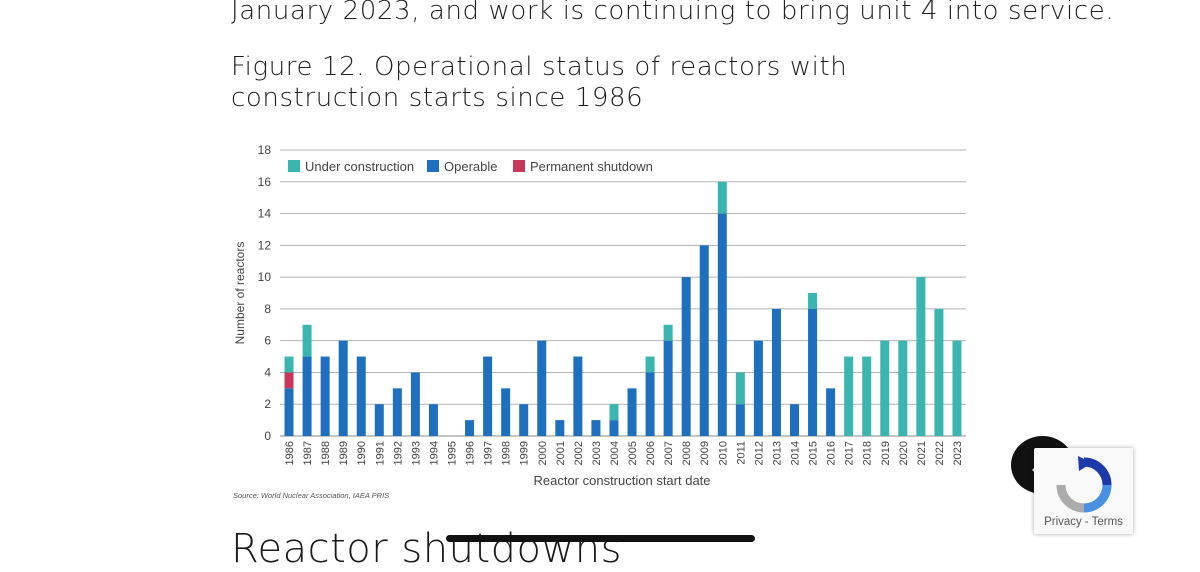 The height and width of the screenshot is (572, 1200). I want to click on x-tick-label: 1990, so click(362, 453).